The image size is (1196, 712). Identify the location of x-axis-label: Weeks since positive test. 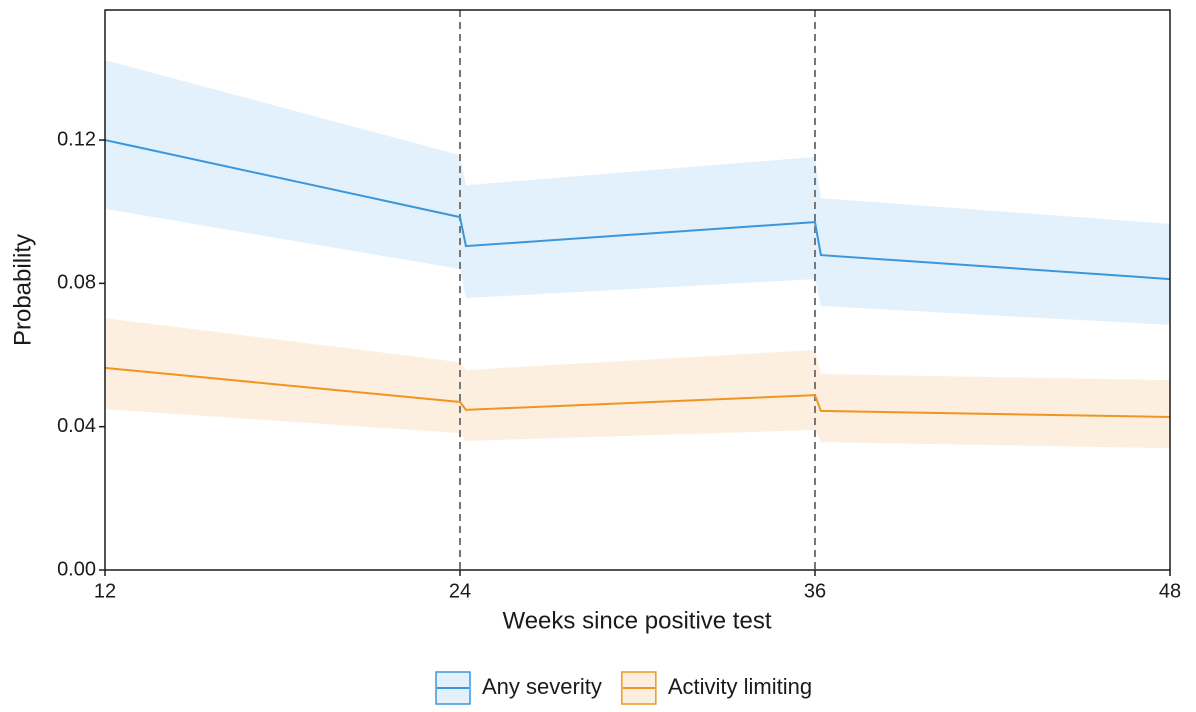
(636, 620).